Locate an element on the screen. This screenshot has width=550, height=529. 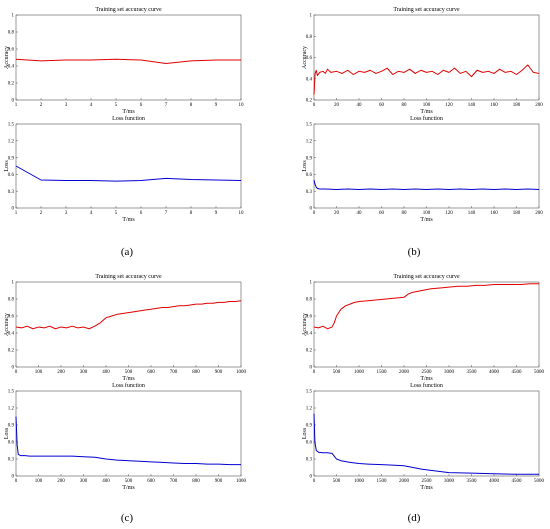
x-tick-label: 180 is located at coordinates (517, 105).